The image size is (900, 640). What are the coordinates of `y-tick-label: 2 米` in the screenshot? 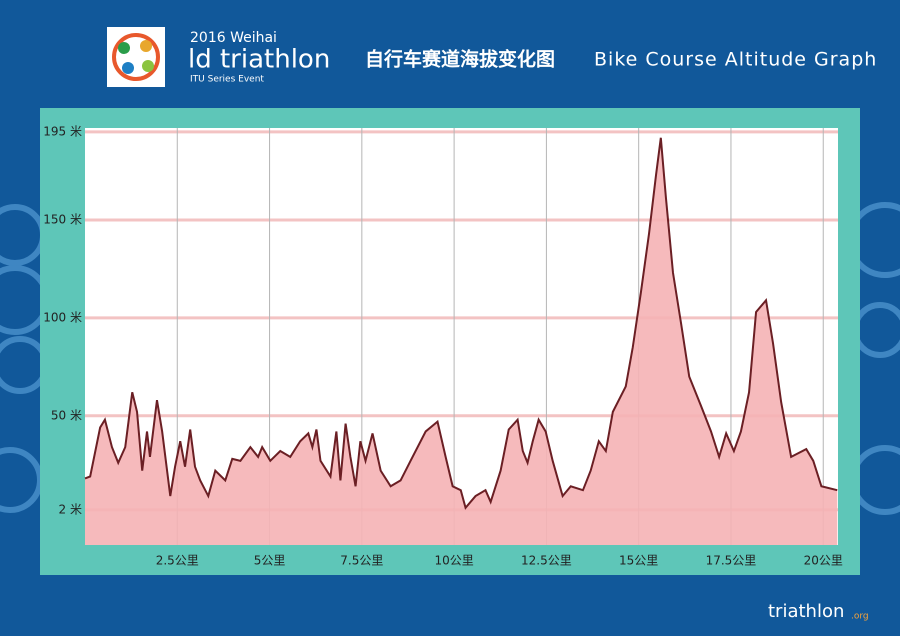 It's located at (70, 509).